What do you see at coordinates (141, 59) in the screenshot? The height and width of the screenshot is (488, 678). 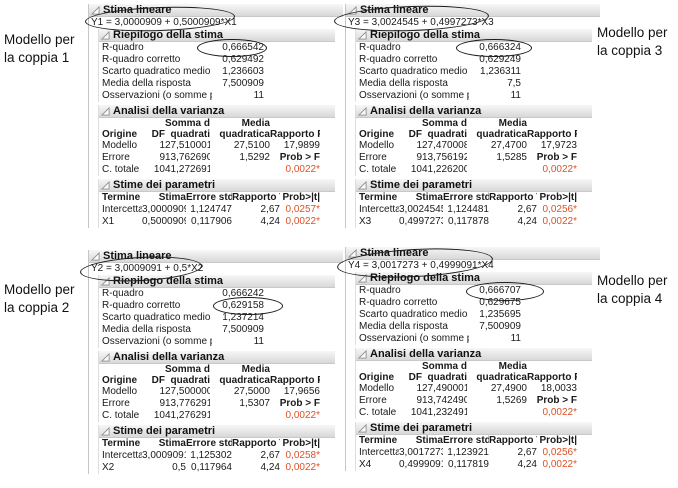 I see `stat-label: R-quadro corretto` at bounding box center [141, 59].